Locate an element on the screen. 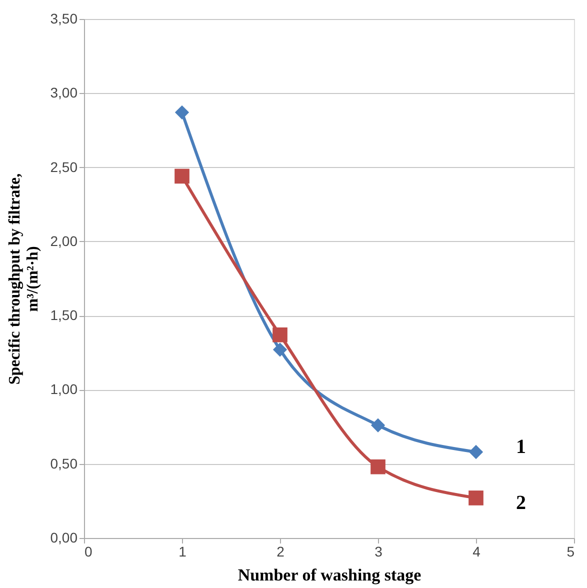  x-tick-label: 4 is located at coordinates (476, 552).